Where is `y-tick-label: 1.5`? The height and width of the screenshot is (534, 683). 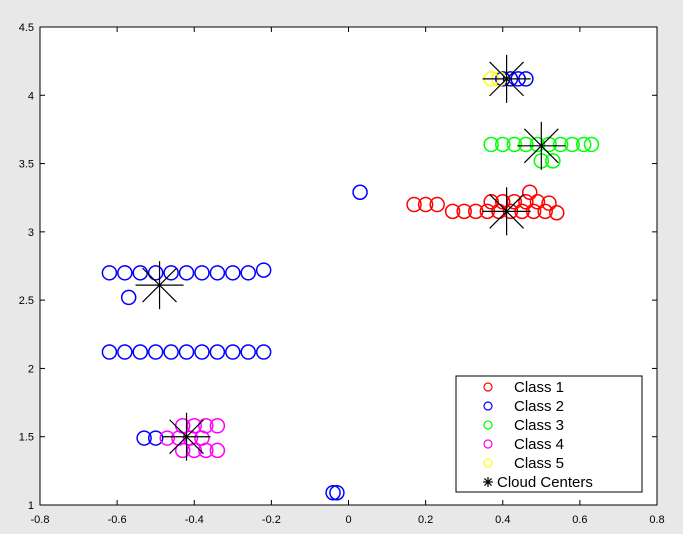 y-tick-label: 1.5 is located at coordinates (26, 438).